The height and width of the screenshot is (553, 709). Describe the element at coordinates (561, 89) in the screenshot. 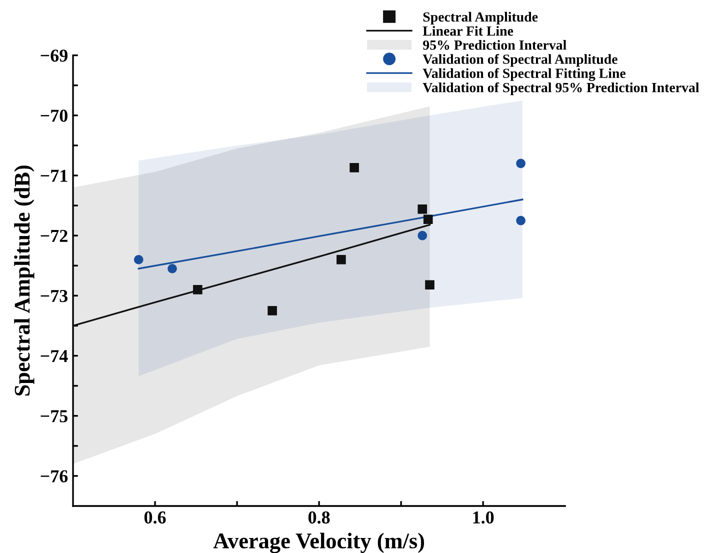

I see `annotation: Validation of Spectral 95% Prediction Interval` at that location.